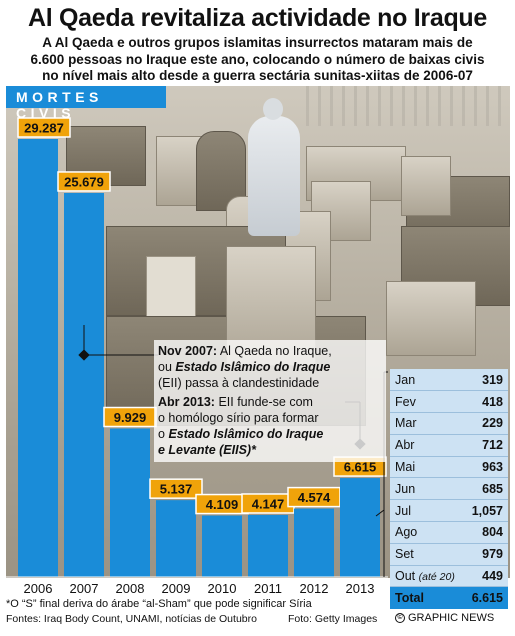 This screenshot has height=636, width=515. What do you see at coordinates (207, 450) in the screenshot?
I see `annotation-abr-2013-text4-italic: e Levante (EIIS)*` at bounding box center [207, 450].